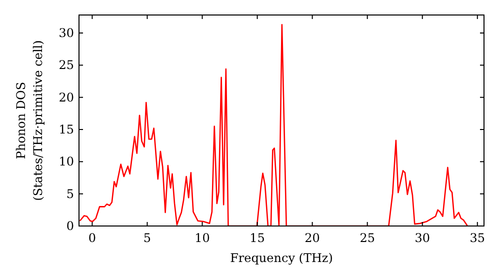 This screenshot has height=280, width=500. I want to click on x-tick-label: 30, so click(422, 238).